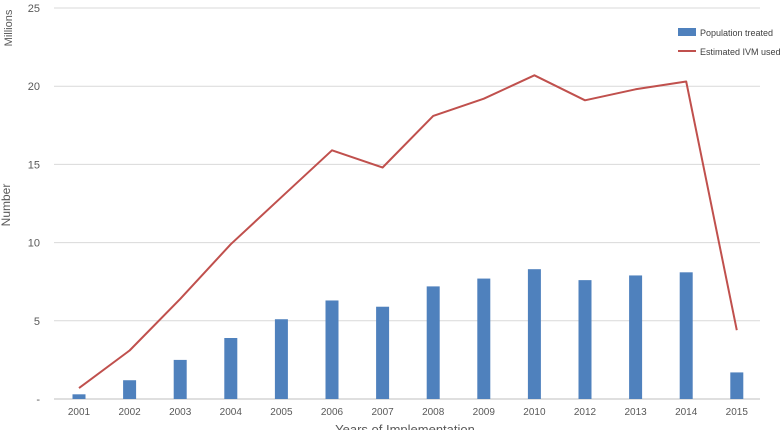 The image size is (780, 435). I want to click on legend-label-estimated-ivm-used: Estimated IVM used, so click(740, 52).